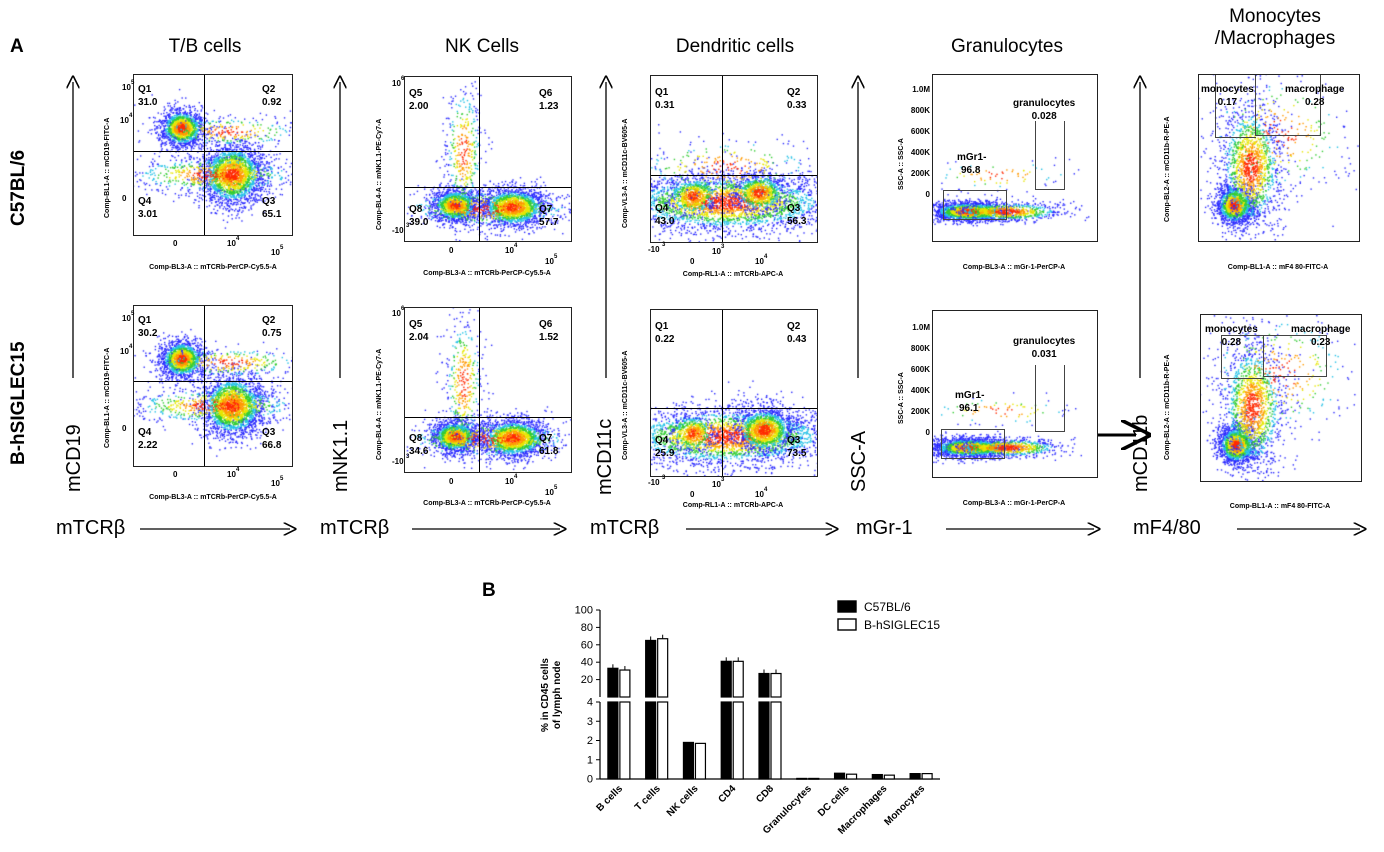 This screenshot has width=1384, height=852. I want to click on flow-plot-dc-c57: Q1 0.31 Q2 0.33 Q4 43.0 Q3 56.3, so click(734, 159).